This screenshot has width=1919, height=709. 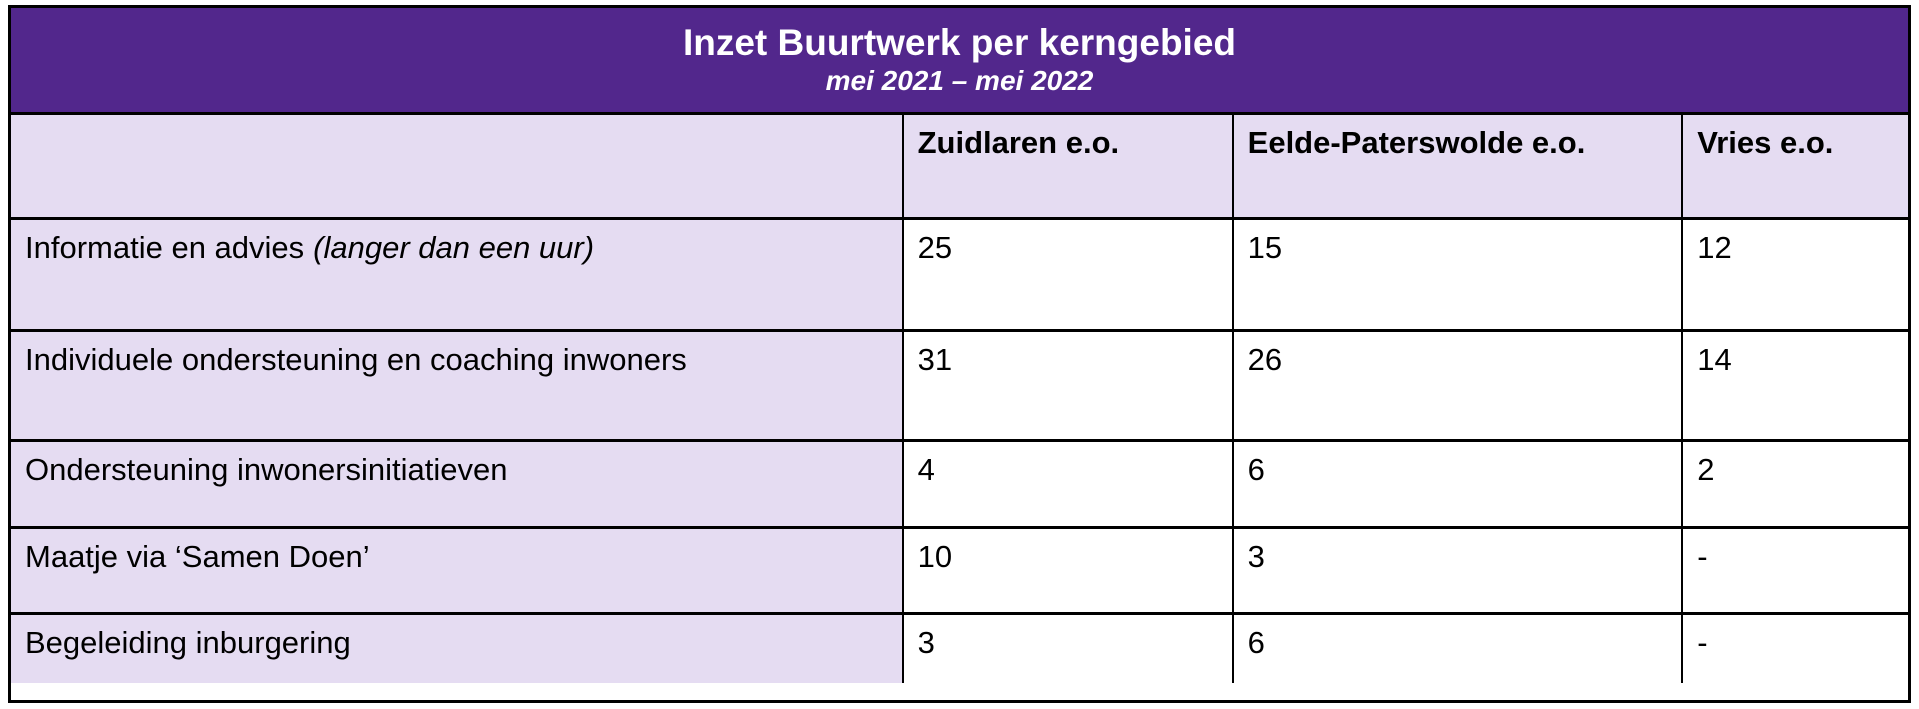 What do you see at coordinates (1067, 570) in the screenshot?
I see `value-cell: 10` at bounding box center [1067, 570].